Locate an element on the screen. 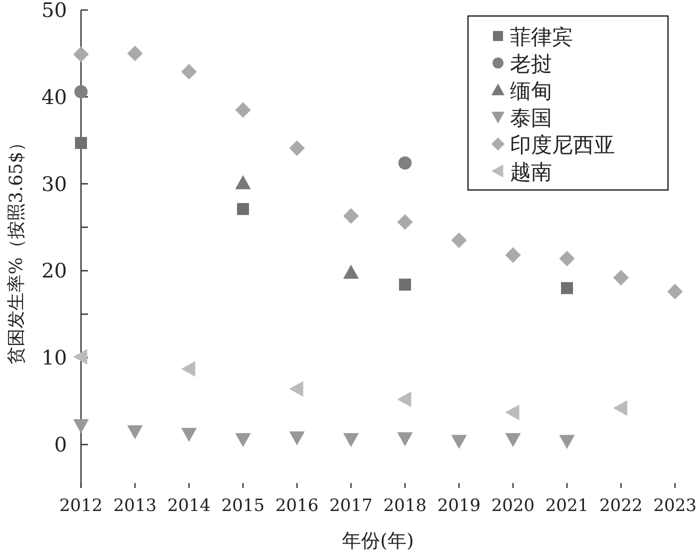 The width and height of the screenshot is (700, 555). x-tick-label: 2023 is located at coordinates (675, 506).